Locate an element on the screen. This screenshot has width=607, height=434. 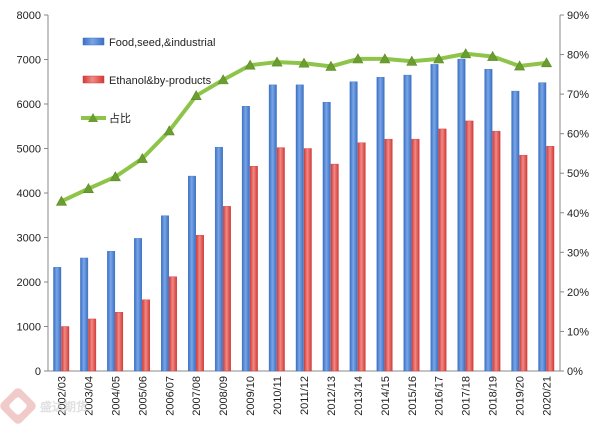
left-tick-label: 4000 is located at coordinates (29, 194).